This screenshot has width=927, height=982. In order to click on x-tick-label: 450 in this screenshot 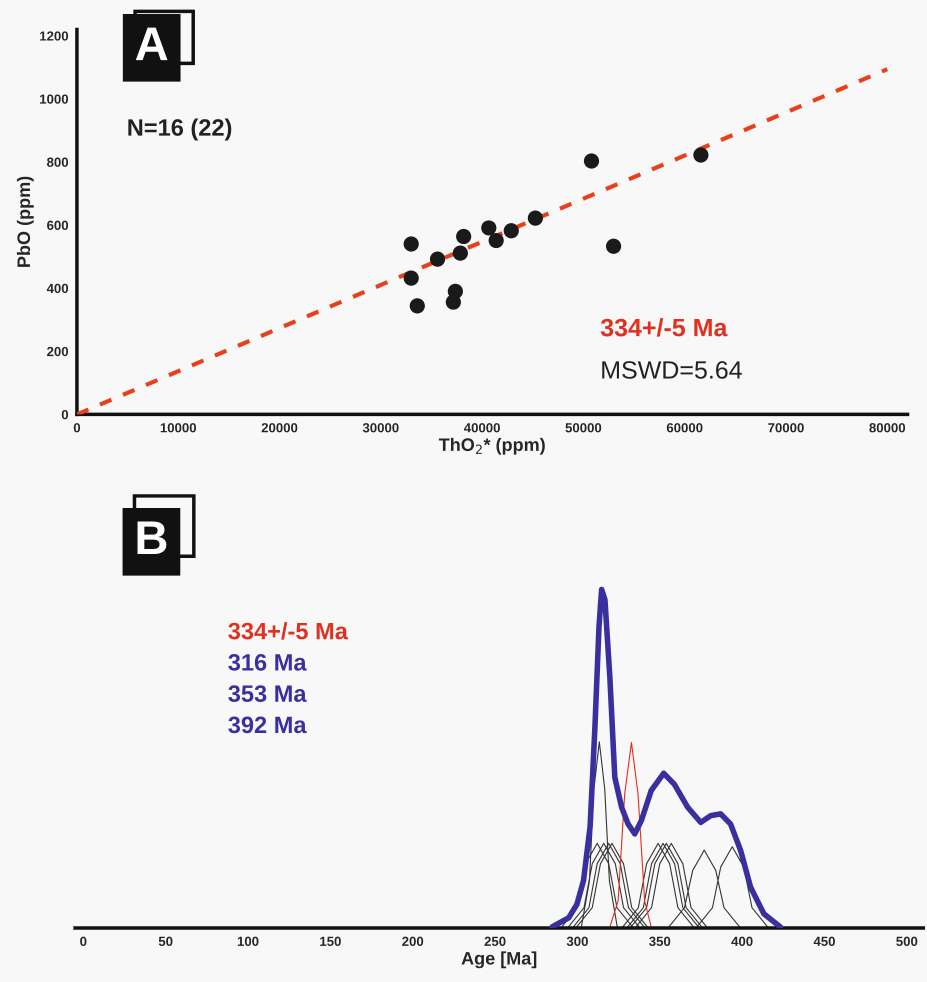, I will do `click(824, 941)`.